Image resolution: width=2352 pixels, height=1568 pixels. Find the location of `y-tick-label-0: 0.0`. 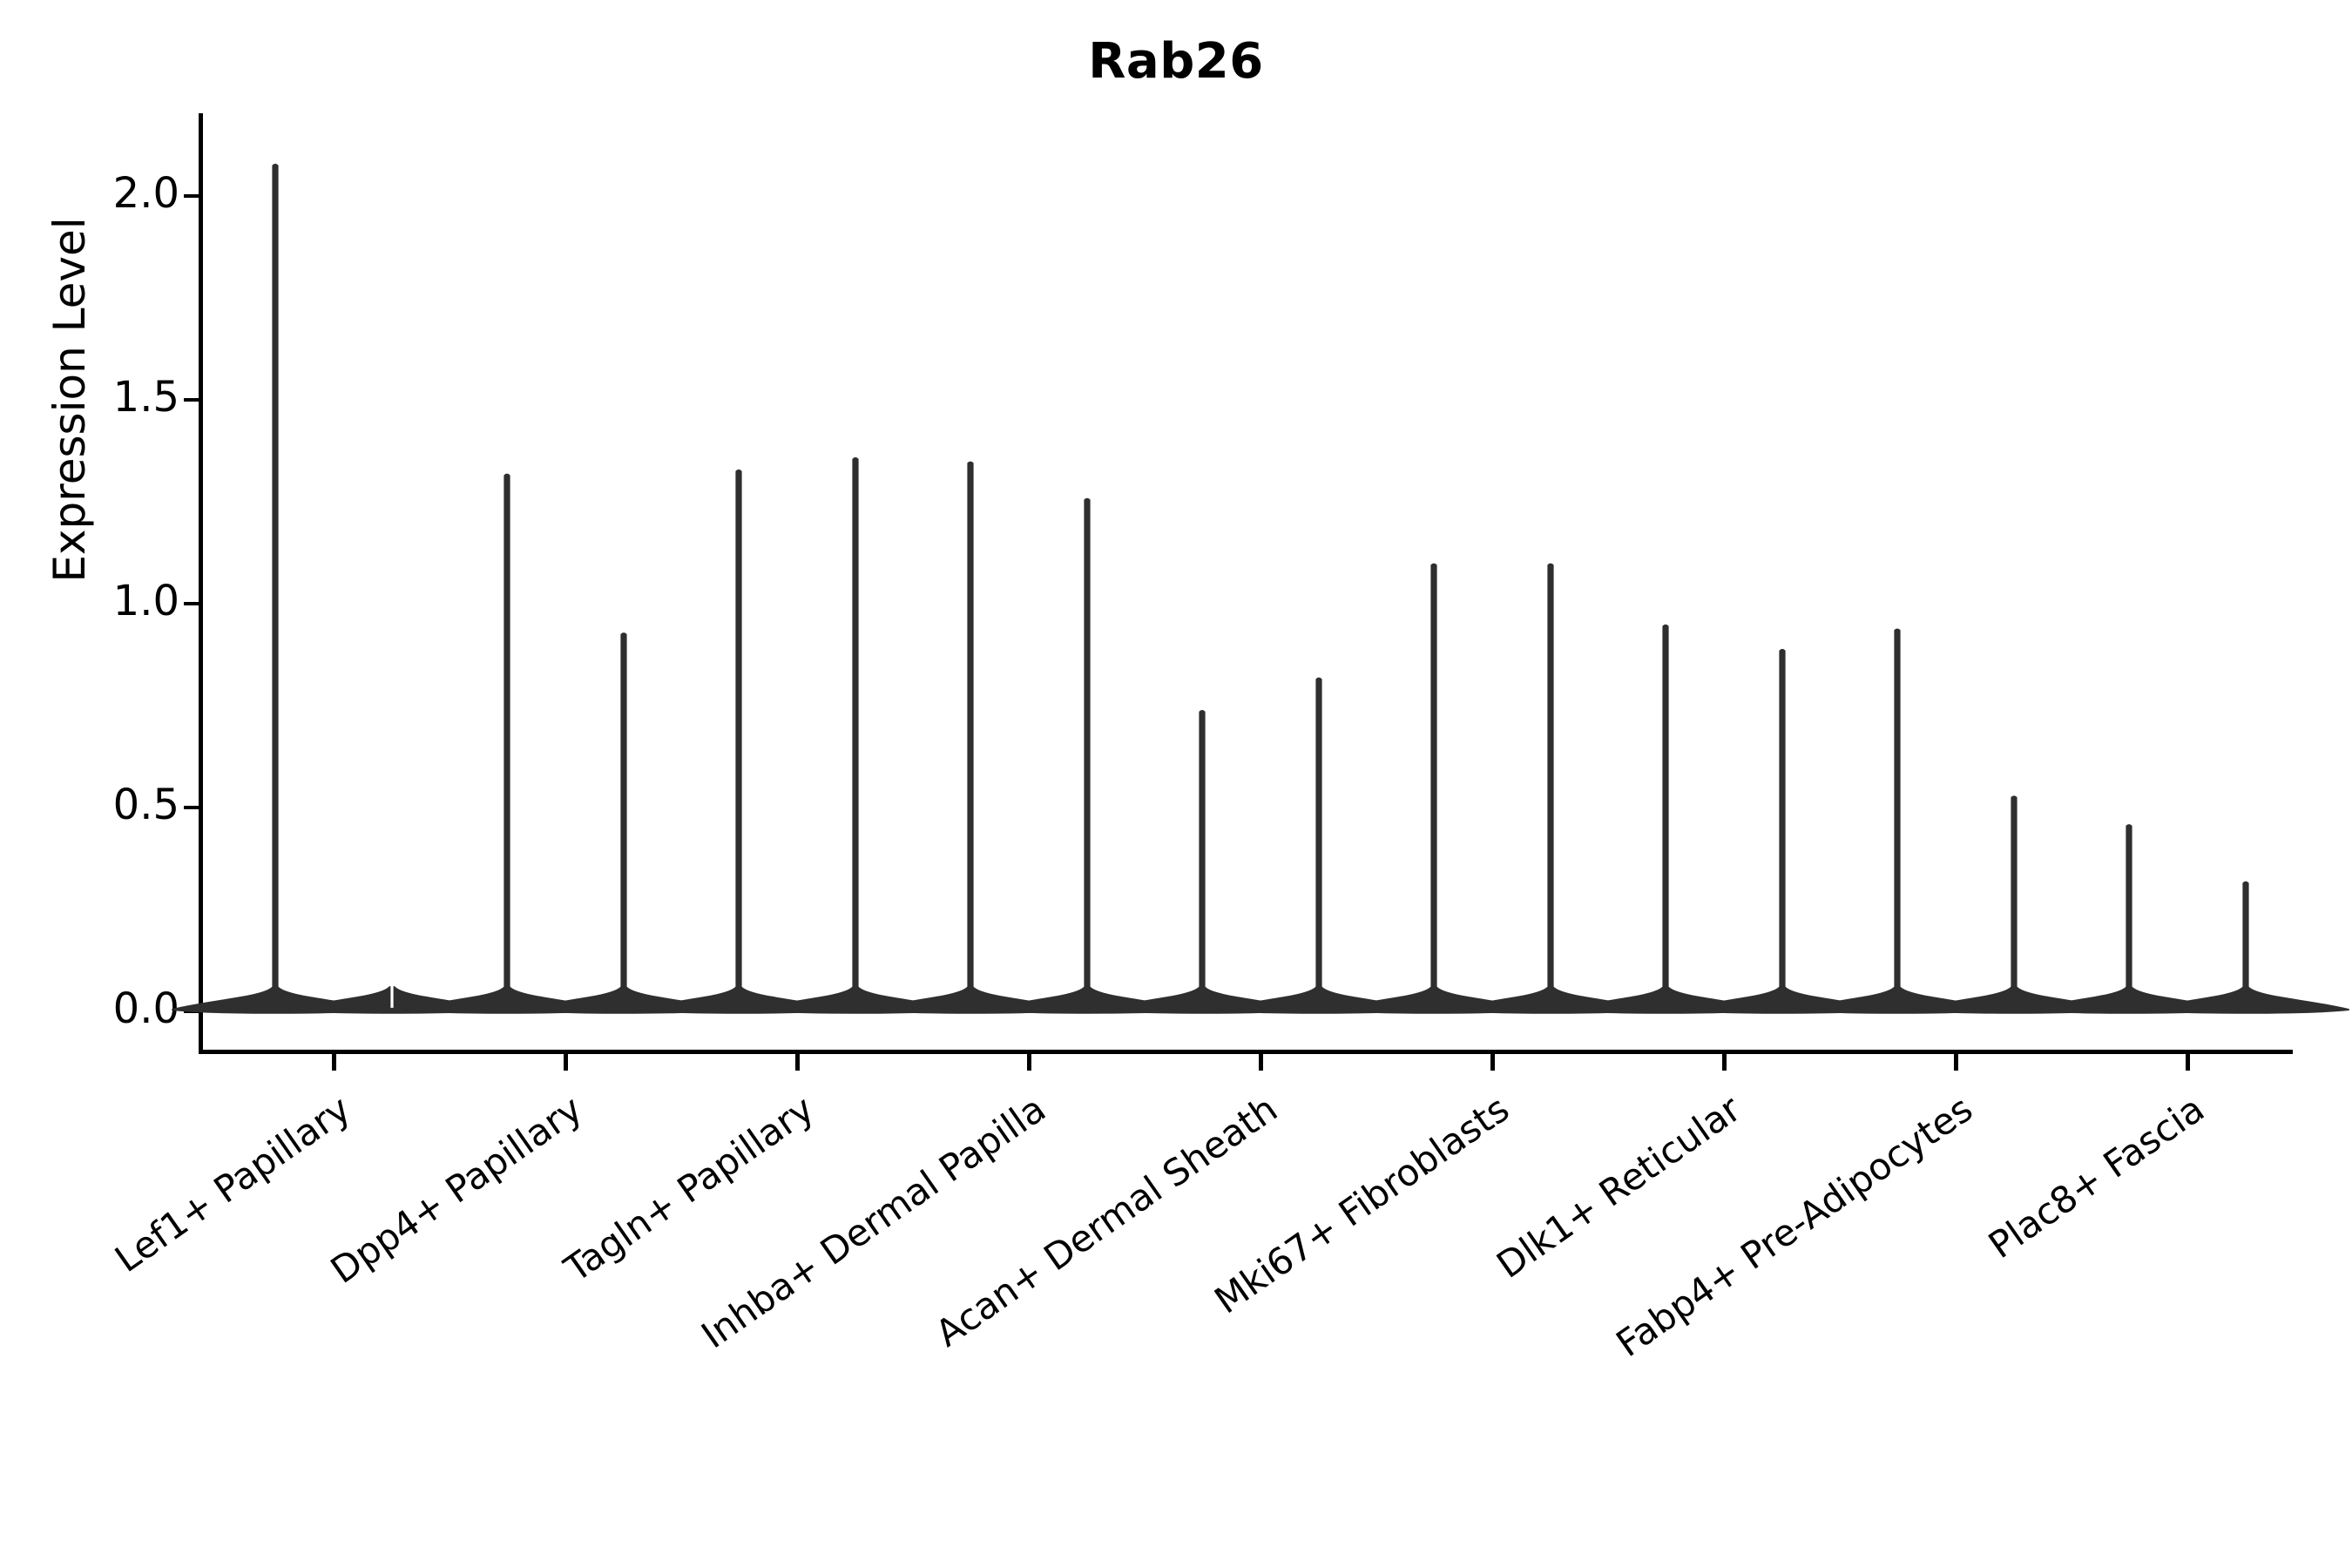

y-tick-label-0: 0.0 is located at coordinates (145, 1008).